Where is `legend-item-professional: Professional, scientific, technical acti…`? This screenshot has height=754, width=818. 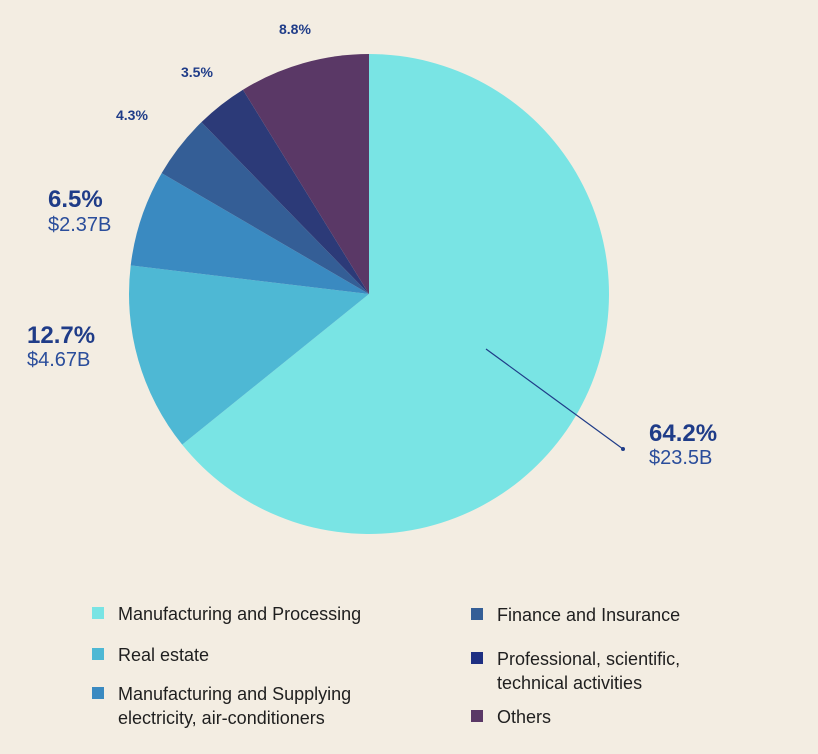 legend-item-professional: Professional, scientific, technical acti… is located at coordinates (575, 671).